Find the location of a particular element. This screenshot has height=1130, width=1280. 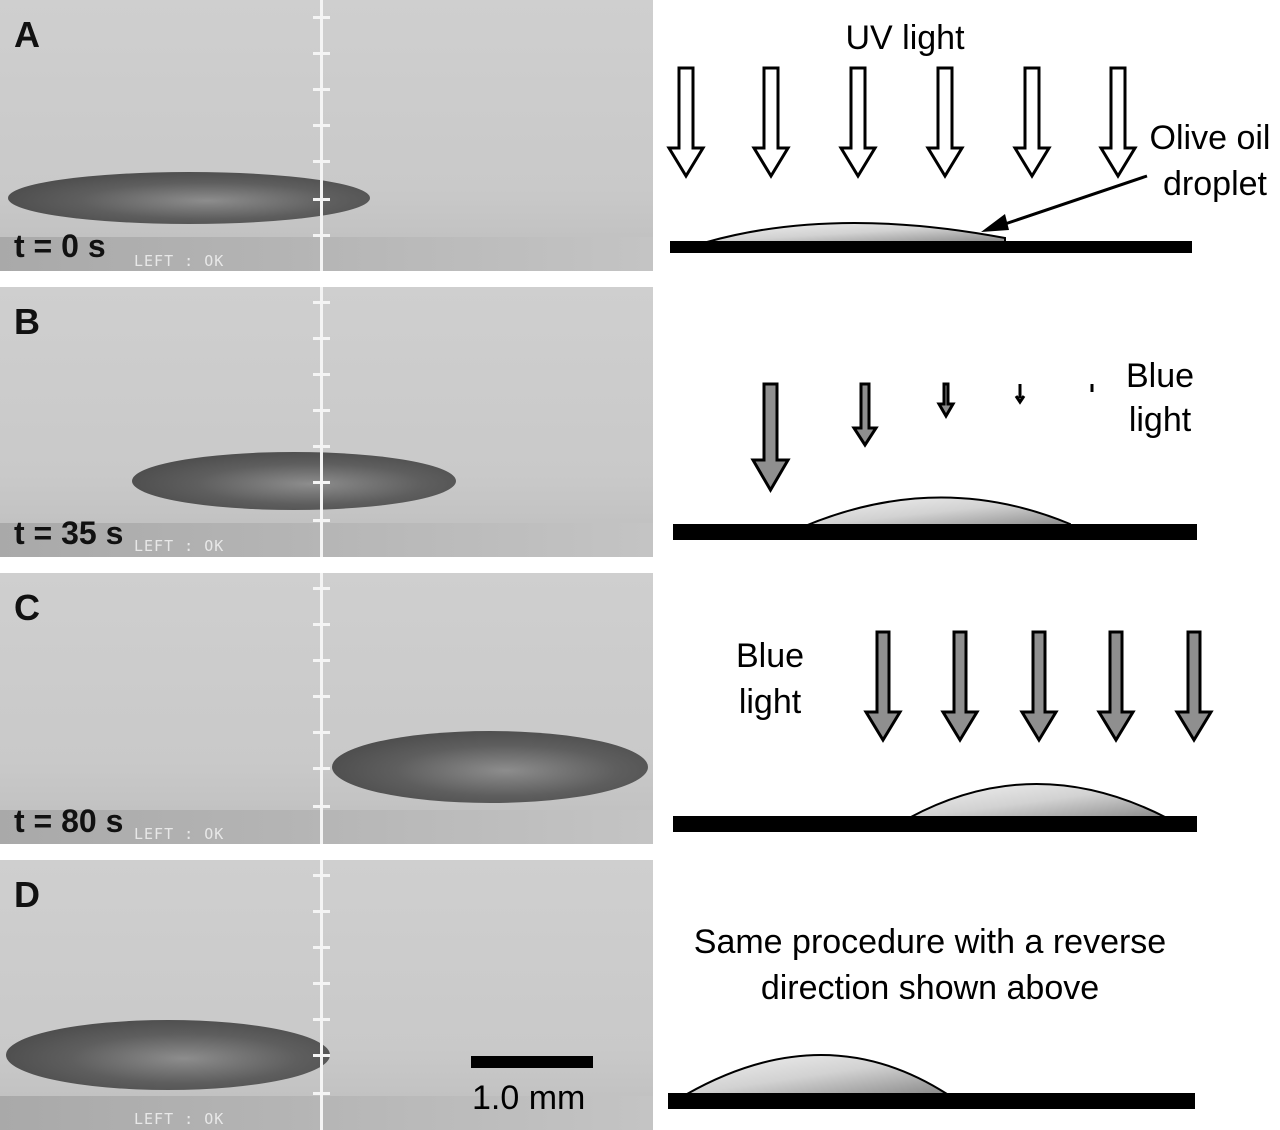

substrate-a is located at coordinates (931, 247).